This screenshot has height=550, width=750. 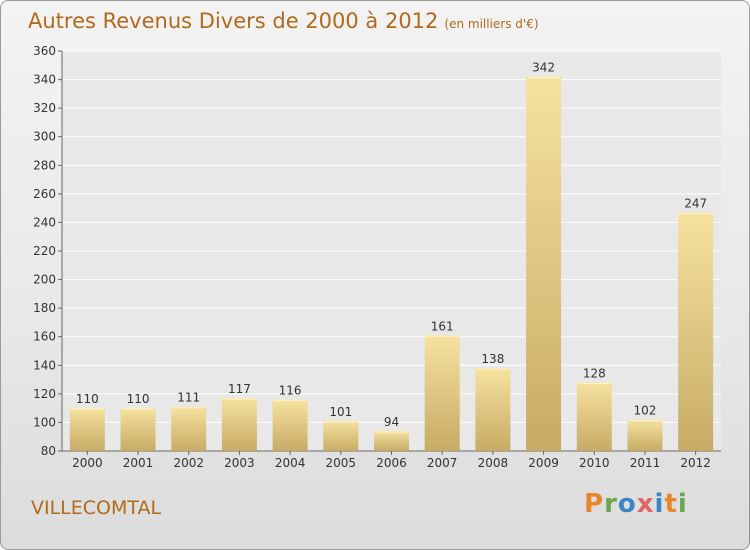 What do you see at coordinates (611, 504) in the screenshot?
I see `logo-letter: r` at bounding box center [611, 504].